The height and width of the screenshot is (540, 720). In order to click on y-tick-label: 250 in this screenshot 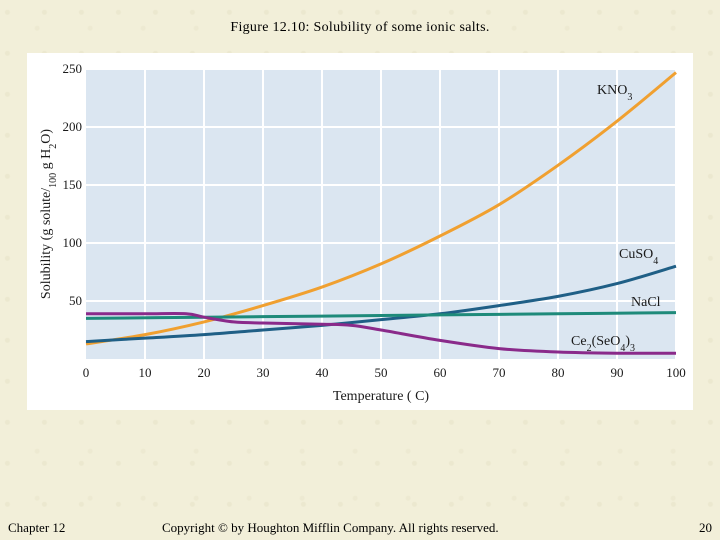, I will do `click(73, 68)`.